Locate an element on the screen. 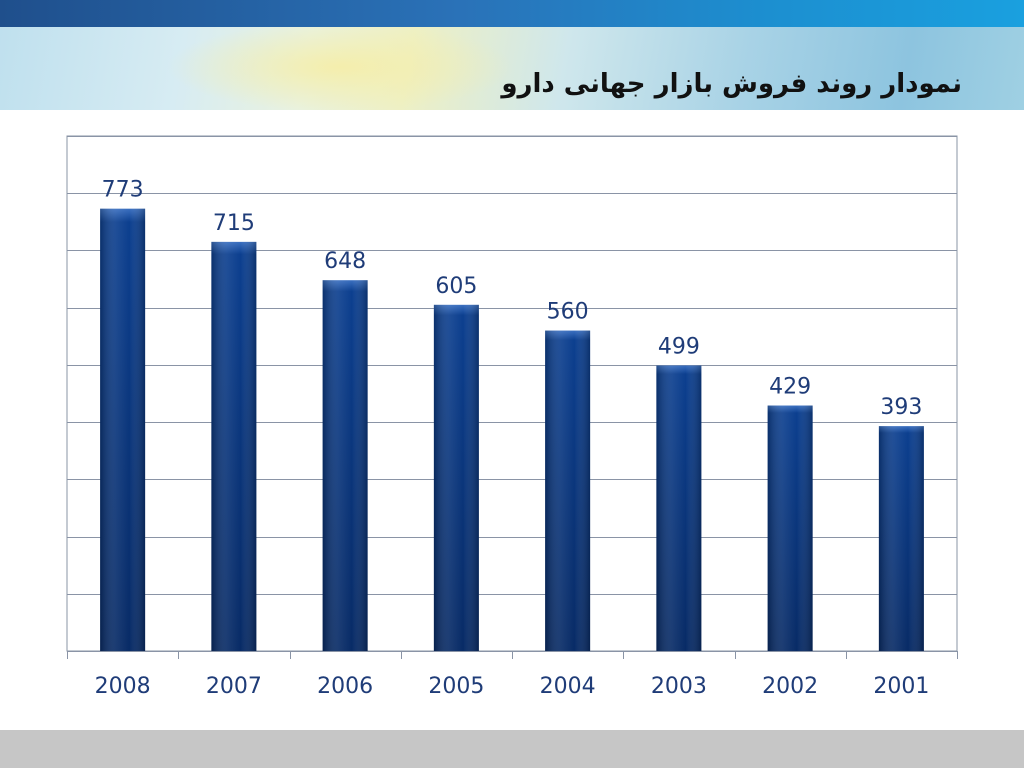 The image size is (1024, 768). bar-2005 is located at coordinates (456, 477).